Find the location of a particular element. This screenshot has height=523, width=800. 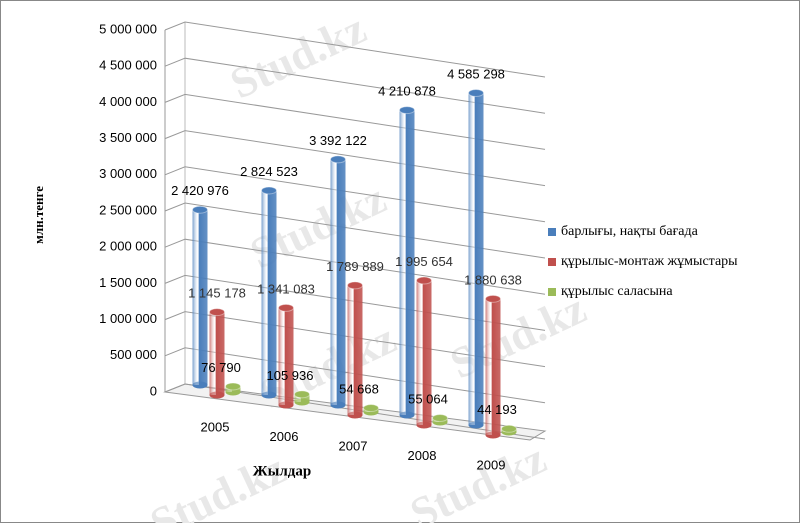

y-tick-label: 1 000 000 is located at coordinates (128, 318).